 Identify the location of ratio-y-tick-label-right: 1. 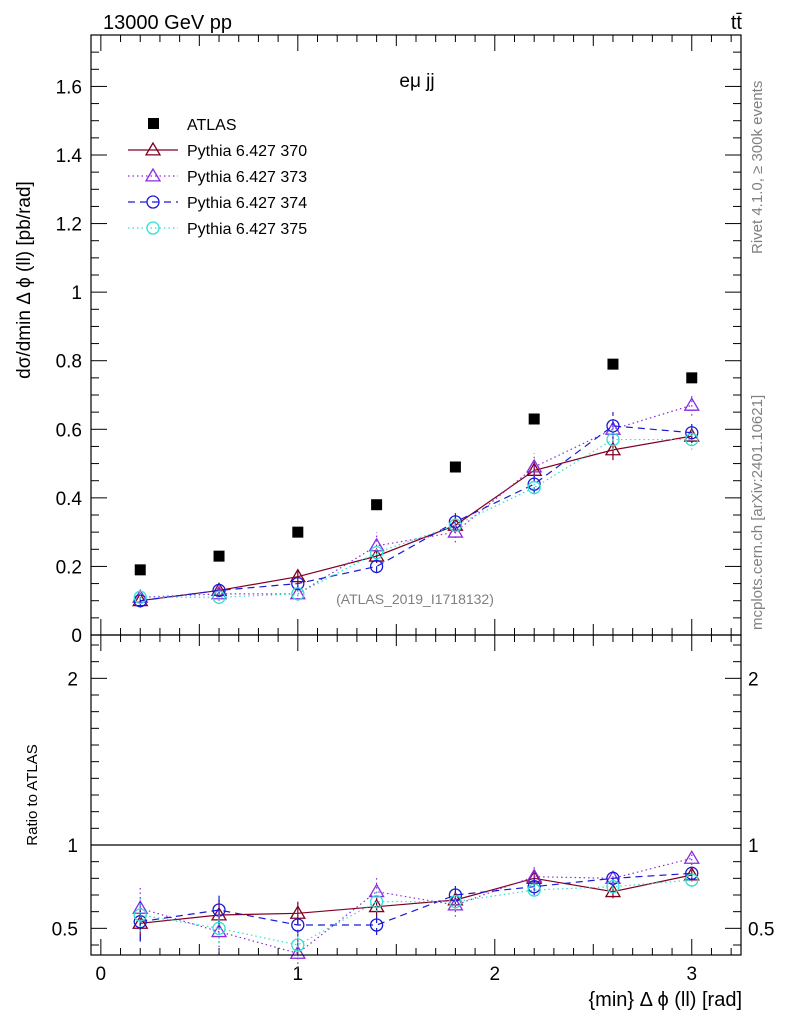
(753, 846).